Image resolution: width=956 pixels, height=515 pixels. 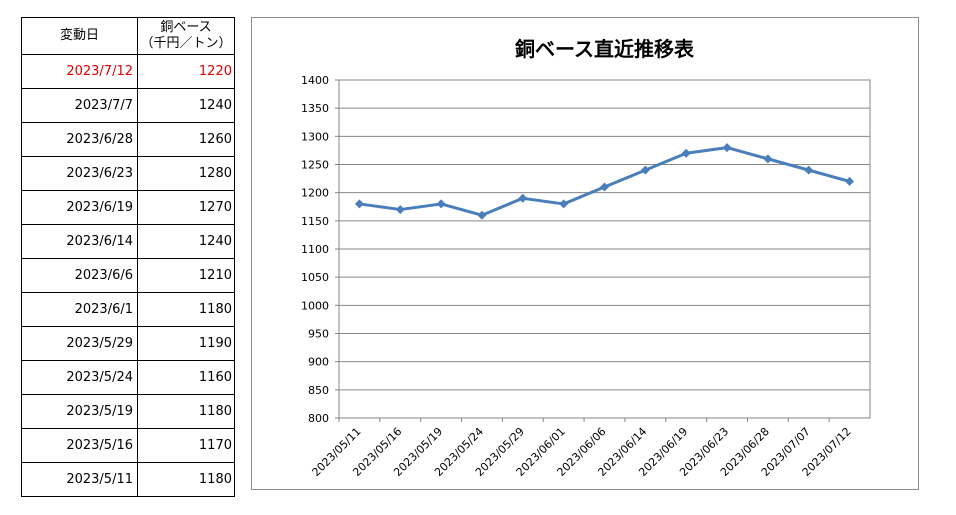 I want to click on y-tick-label: 1100, so click(x=315, y=249).